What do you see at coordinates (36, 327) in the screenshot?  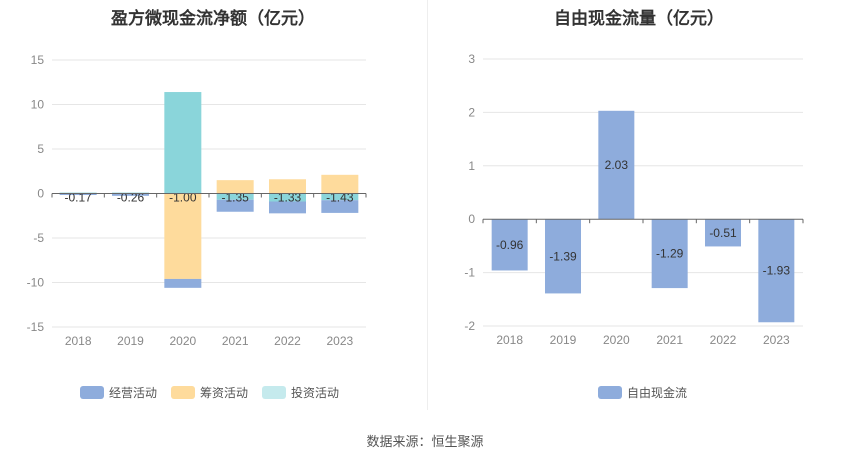 I see `y-tick-label: -15` at bounding box center [36, 327].